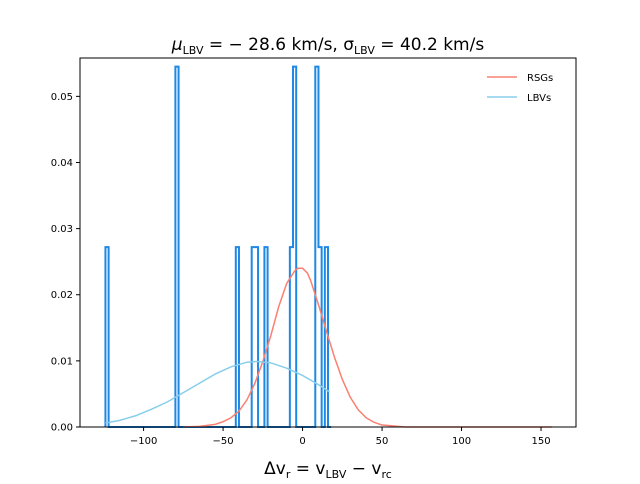 This screenshot has width=640, height=484. I want to click on x-tick-label: 100, so click(461, 441).